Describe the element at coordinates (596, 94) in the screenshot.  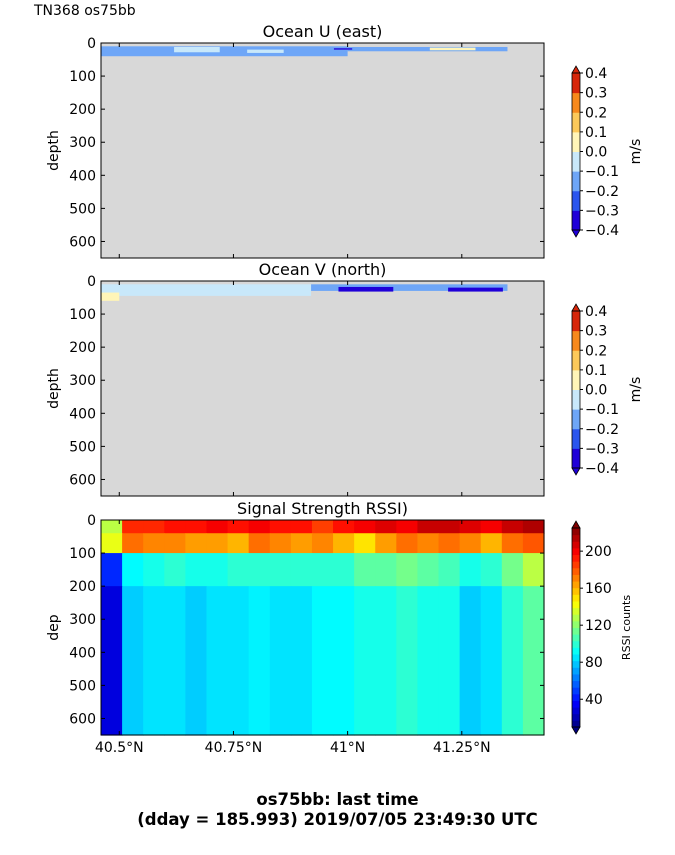
I see `panel1-colorbar-tick-label: 0.3` at that location.